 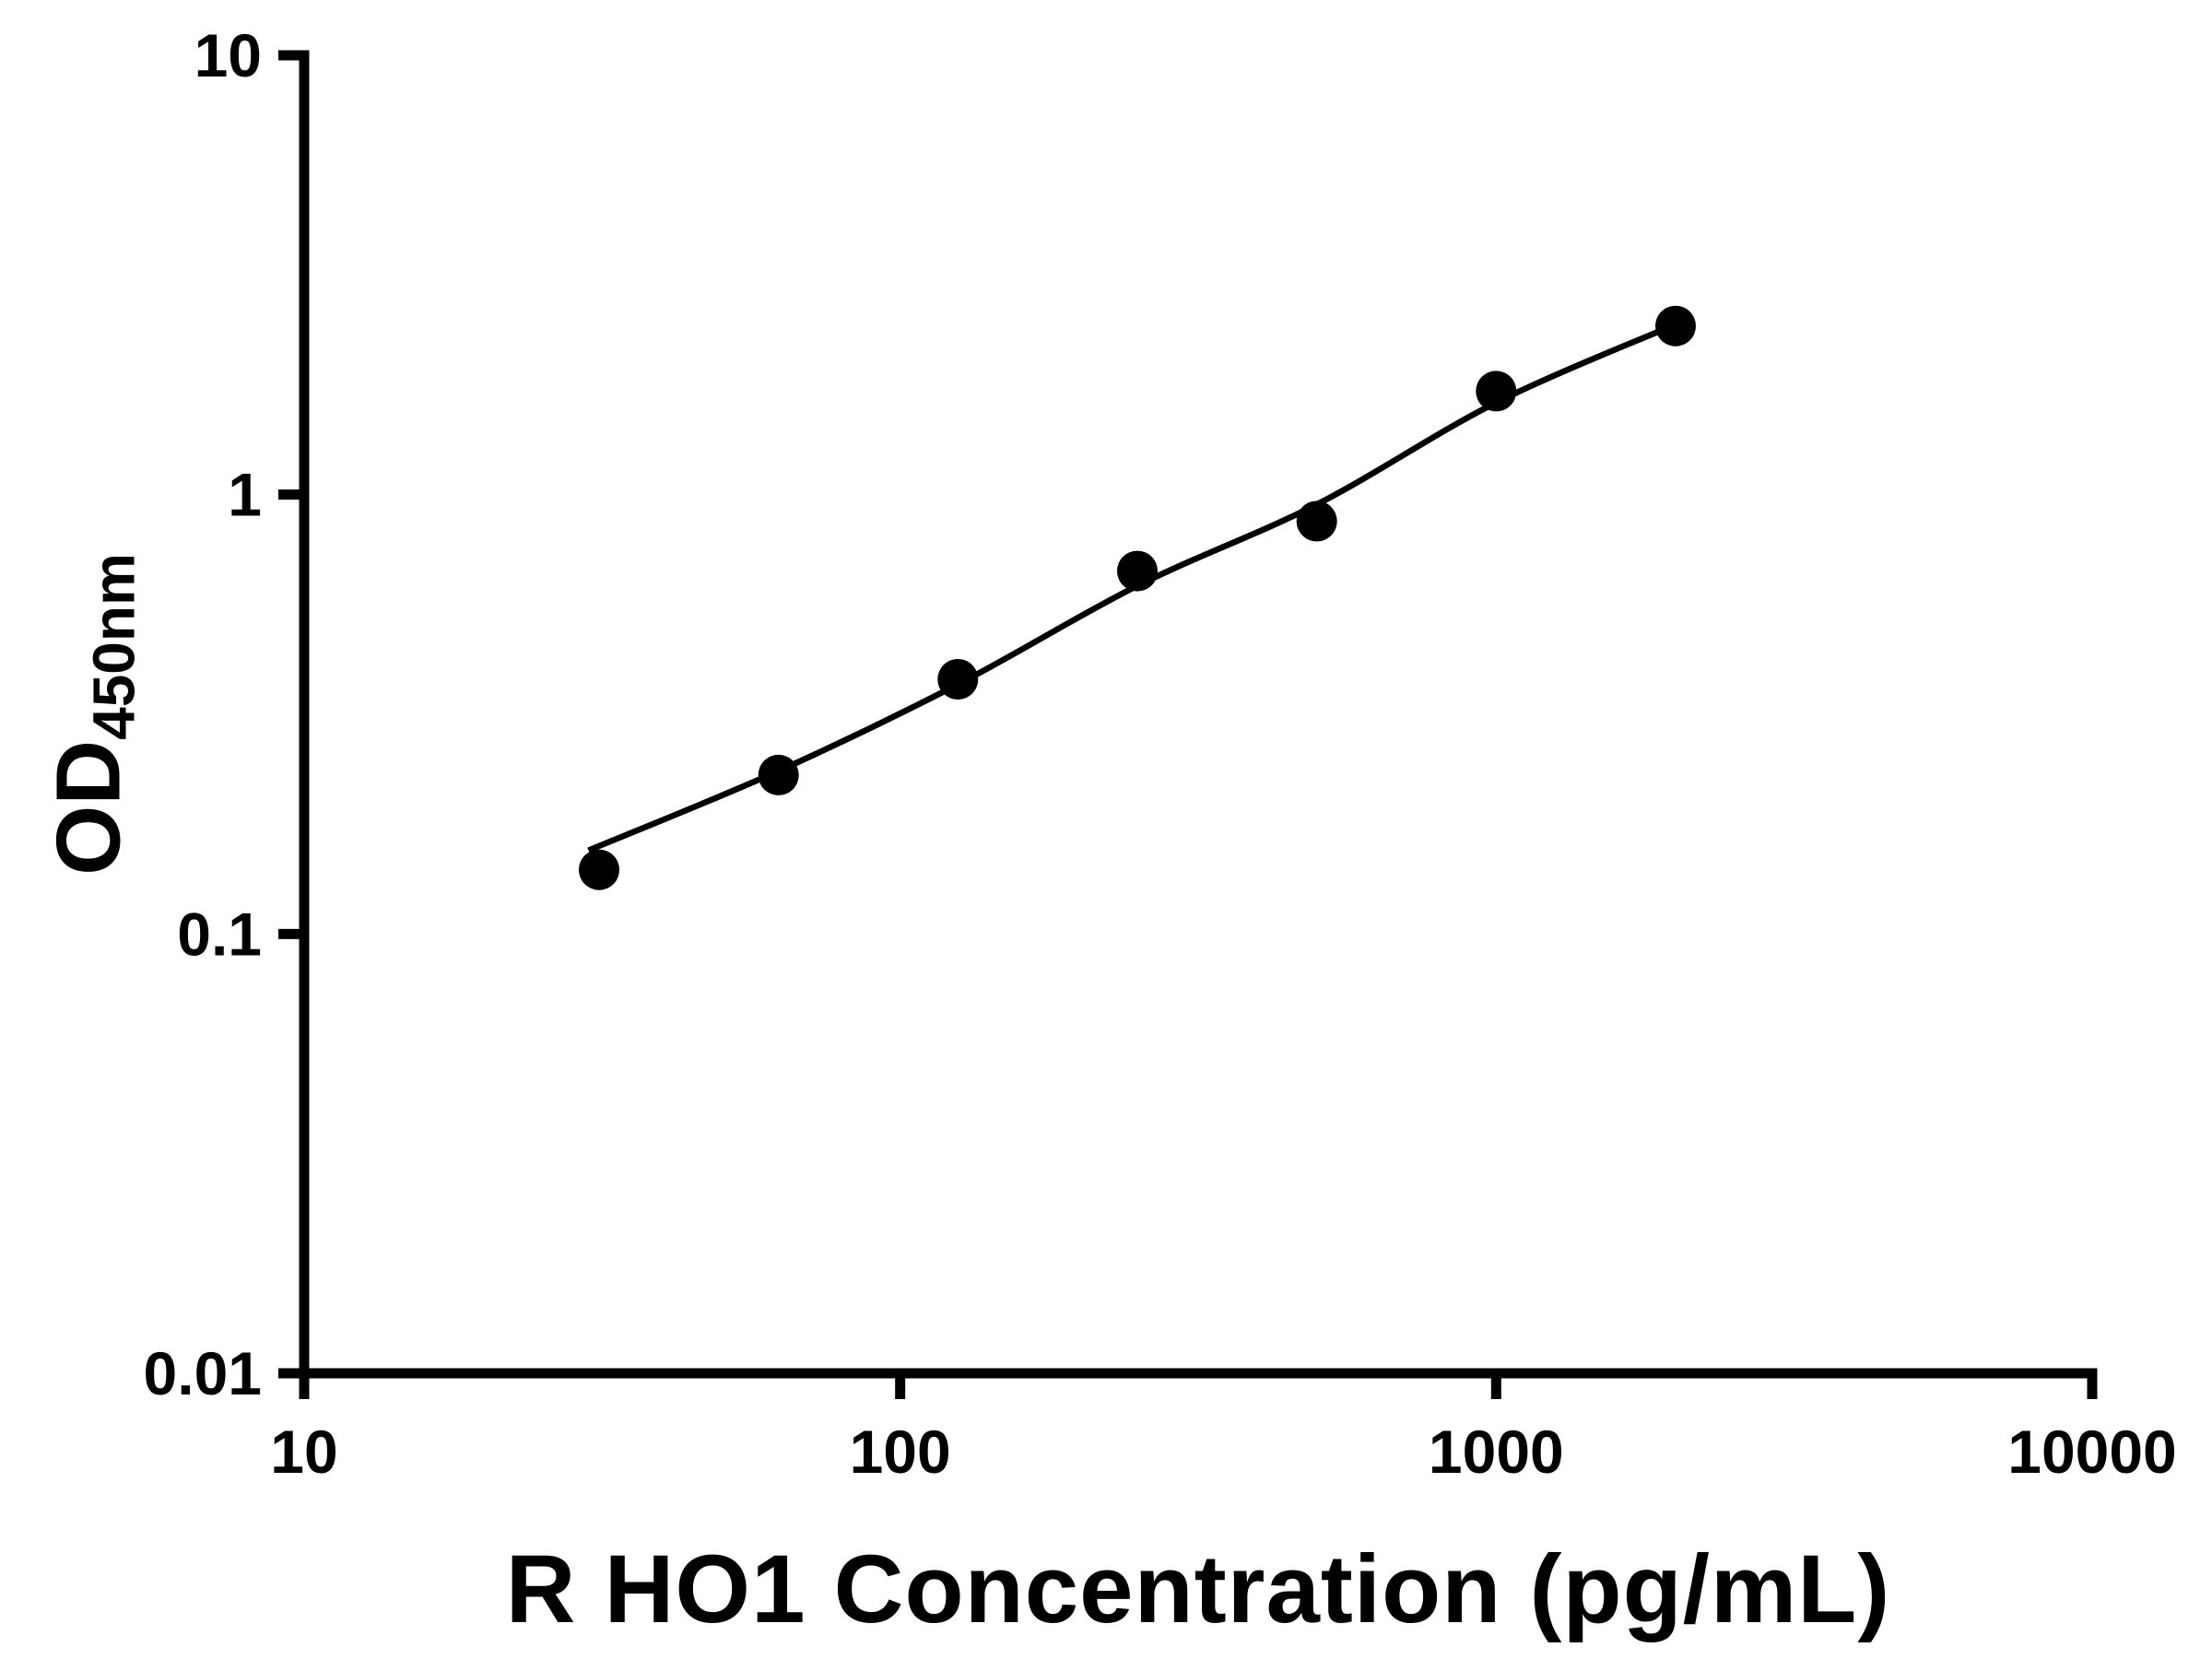 What do you see at coordinates (203, 1373) in the screenshot?
I see `y-tick-label: 0.01` at bounding box center [203, 1373].